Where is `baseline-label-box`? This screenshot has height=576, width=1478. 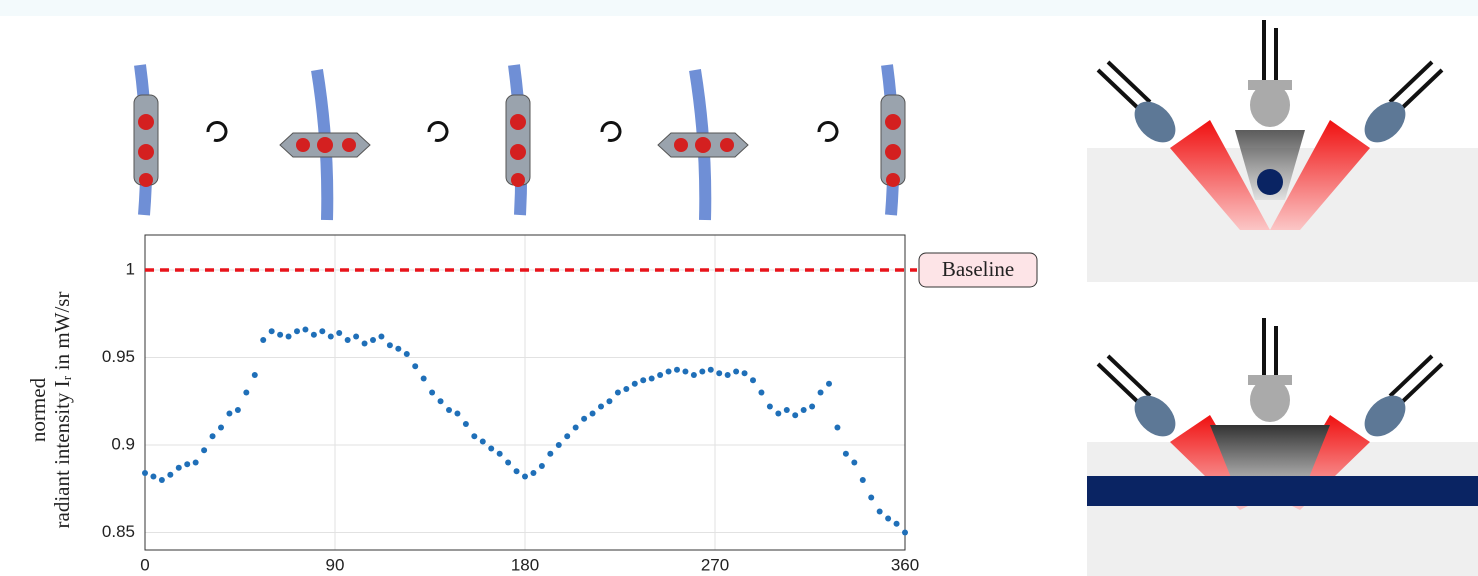 baseline-label-box is located at coordinates (978, 270).